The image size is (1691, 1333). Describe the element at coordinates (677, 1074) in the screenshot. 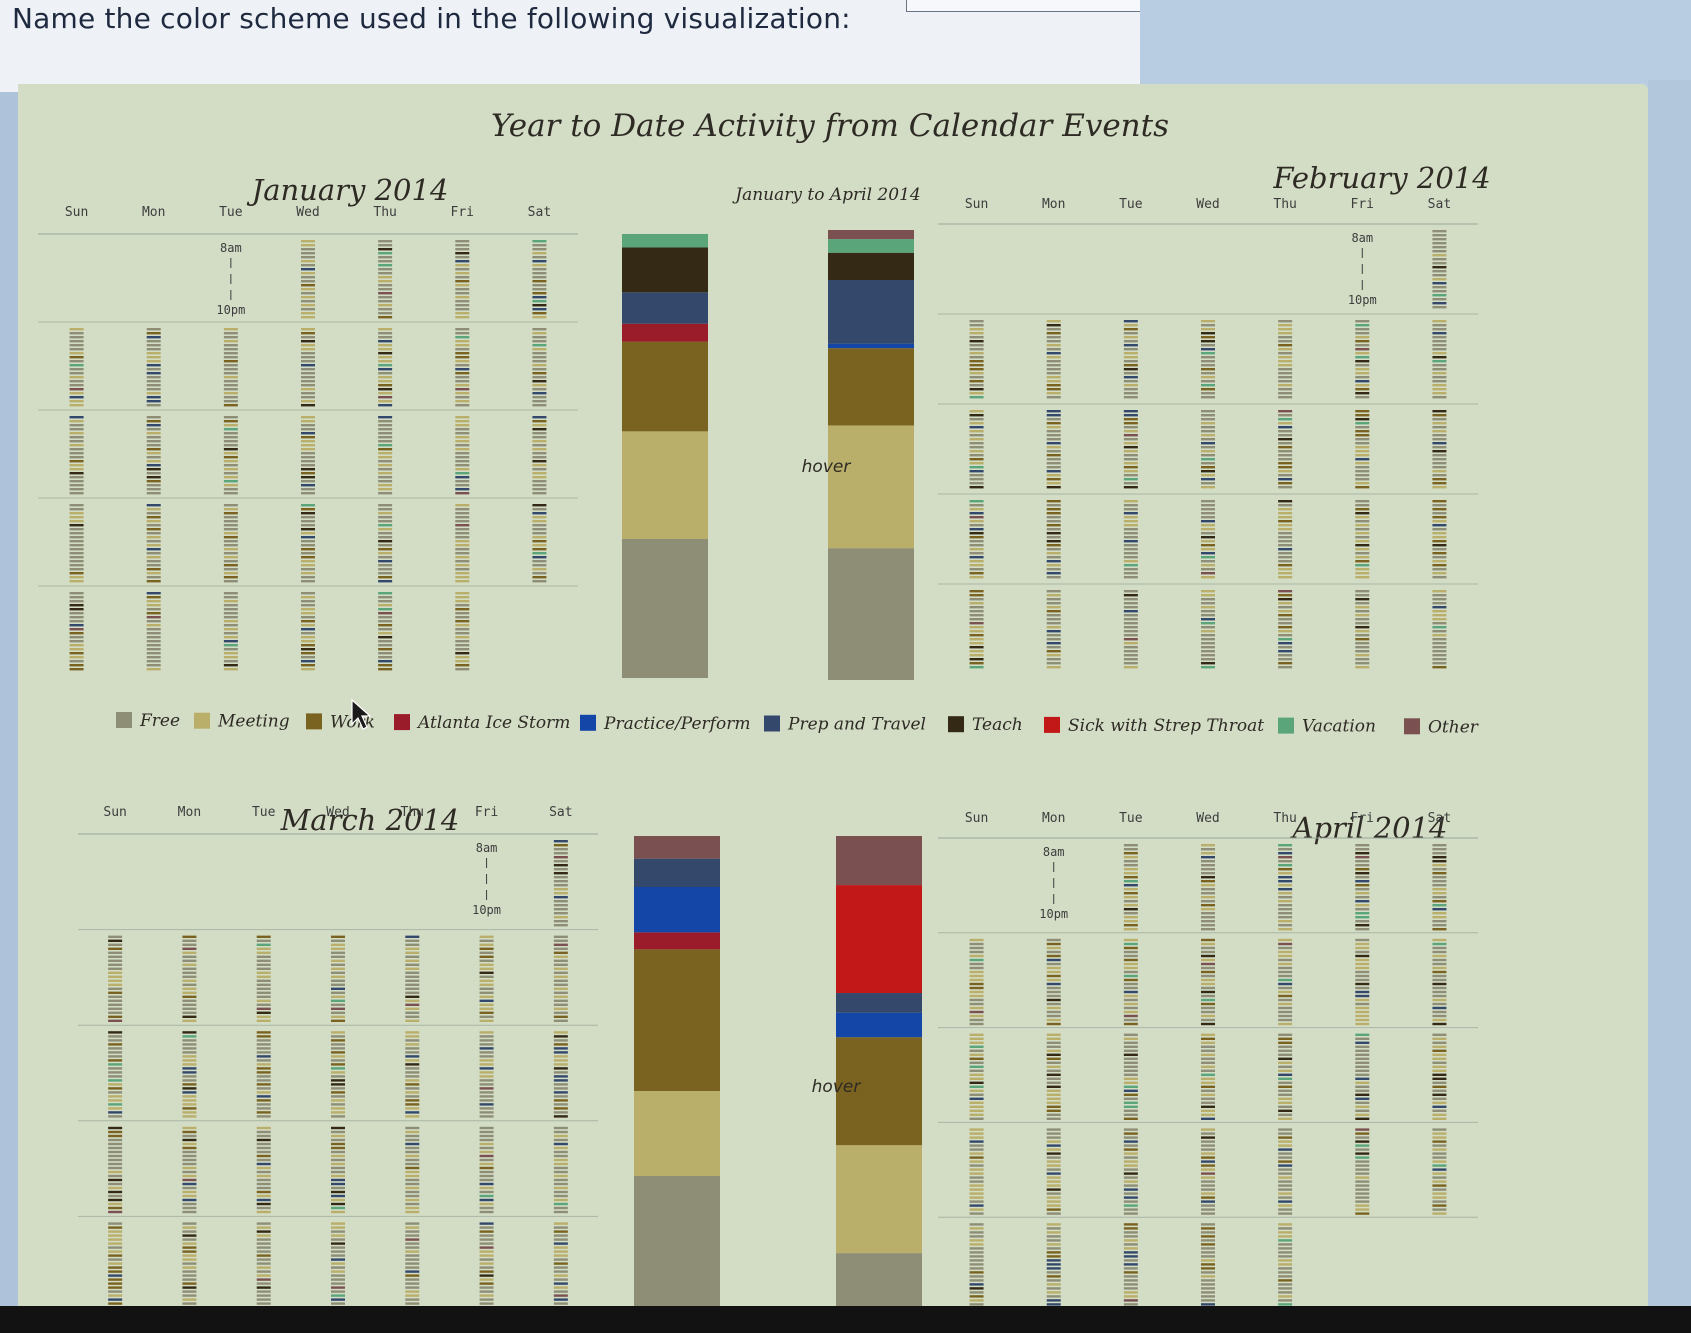

I see `stacked-bar-march-2014` at that location.